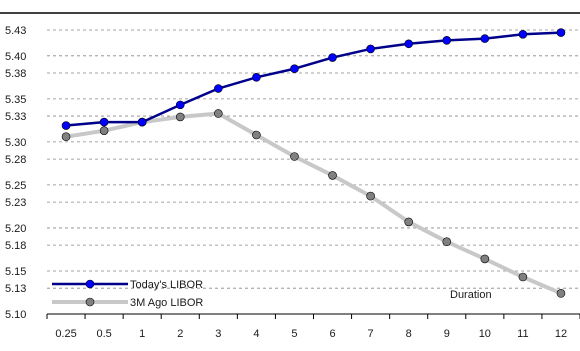 The height and width of the screenshot is (351, 580). What do you see at coordinates (522, 334) in the screenshot?
I see `x-tick-label: 11` at bounding box center [522, 334].